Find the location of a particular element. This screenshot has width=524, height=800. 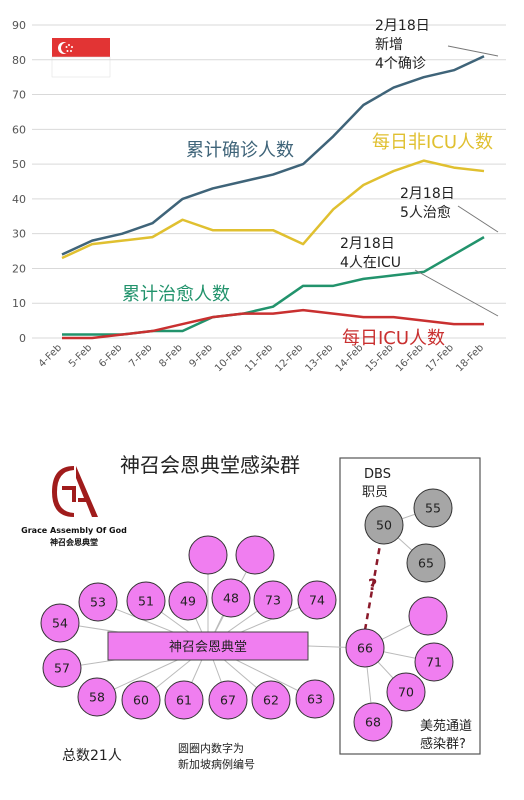

note-label: 新加坡病例编号 is located at coordinates (216, 764).